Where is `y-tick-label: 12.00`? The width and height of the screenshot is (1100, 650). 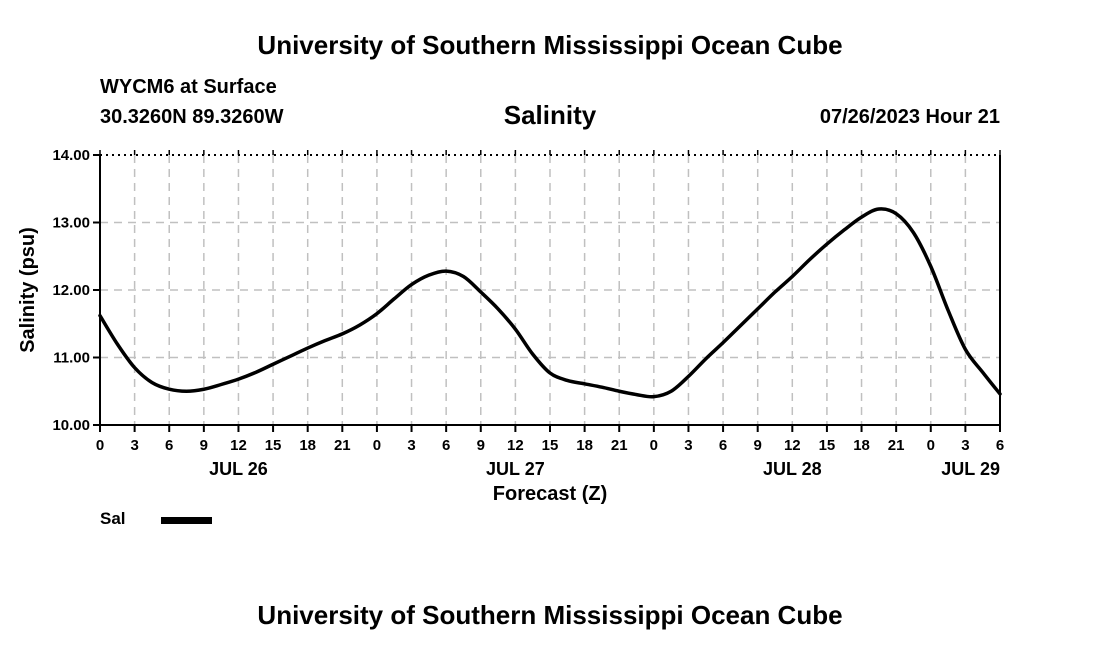 y-tick-label: 12.00 is located at coordinates (71, 290).